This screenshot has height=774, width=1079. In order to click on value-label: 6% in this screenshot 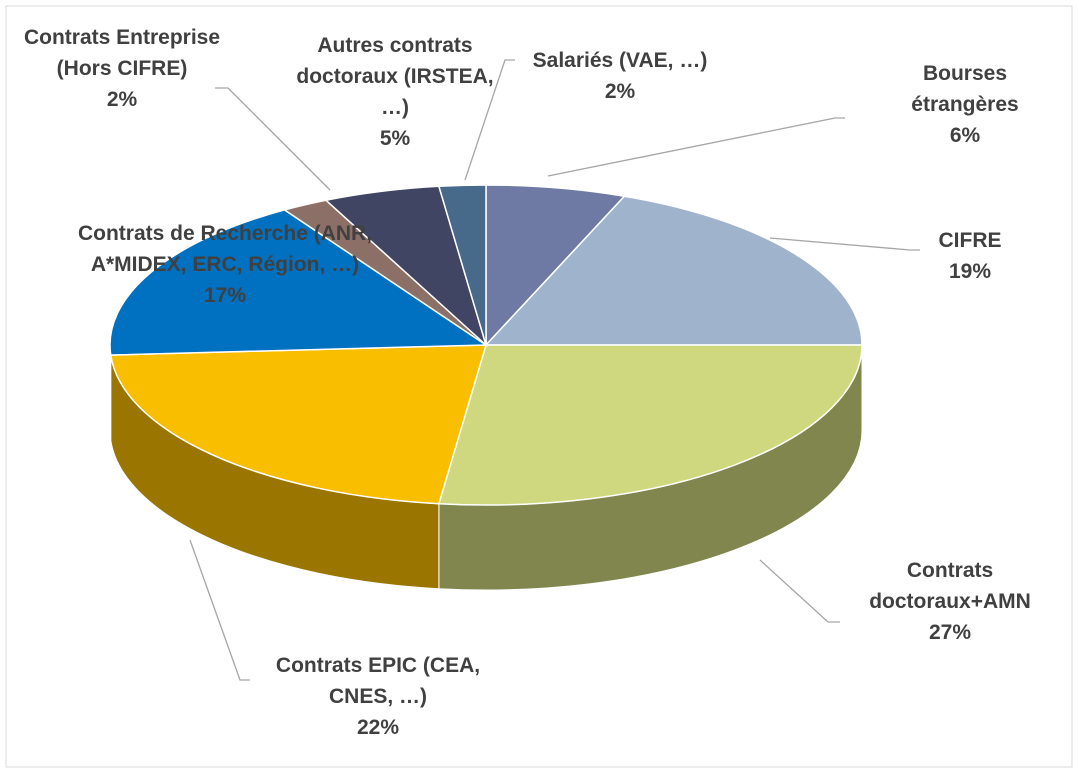, I will do `click(965, 135)`.